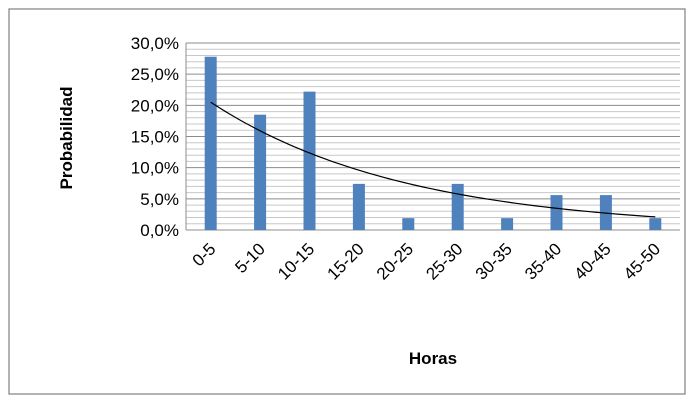 The height and width of the screenshot is (403, 694). Describe the element at coordinates (159, 230) in the screenshot. I see `y-tick-label: 0,0%` at that location.